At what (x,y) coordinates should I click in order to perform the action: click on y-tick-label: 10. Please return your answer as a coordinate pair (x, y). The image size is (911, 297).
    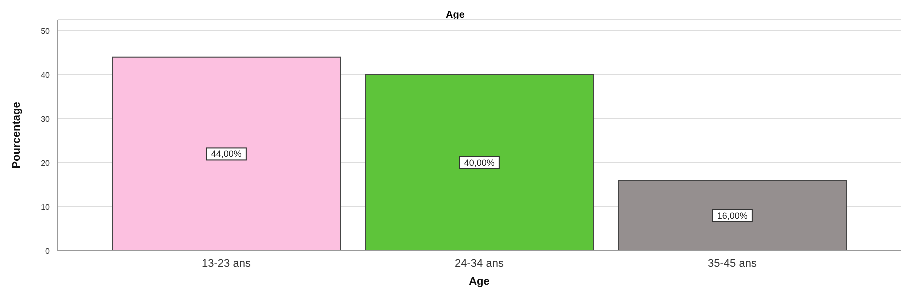
    Looking at the image, I should click on (46, 207).